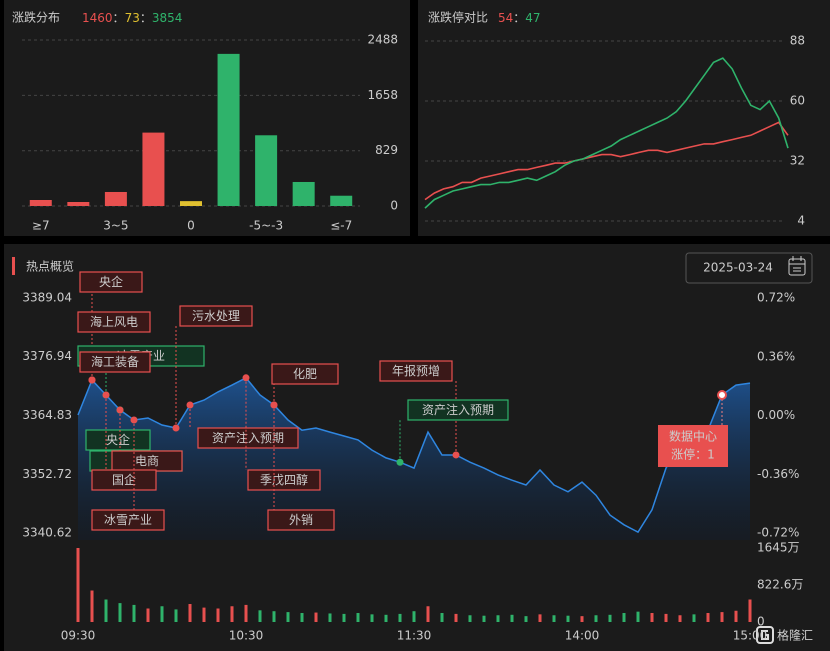  I want to click on summary-value: 54, so click(505, 18).